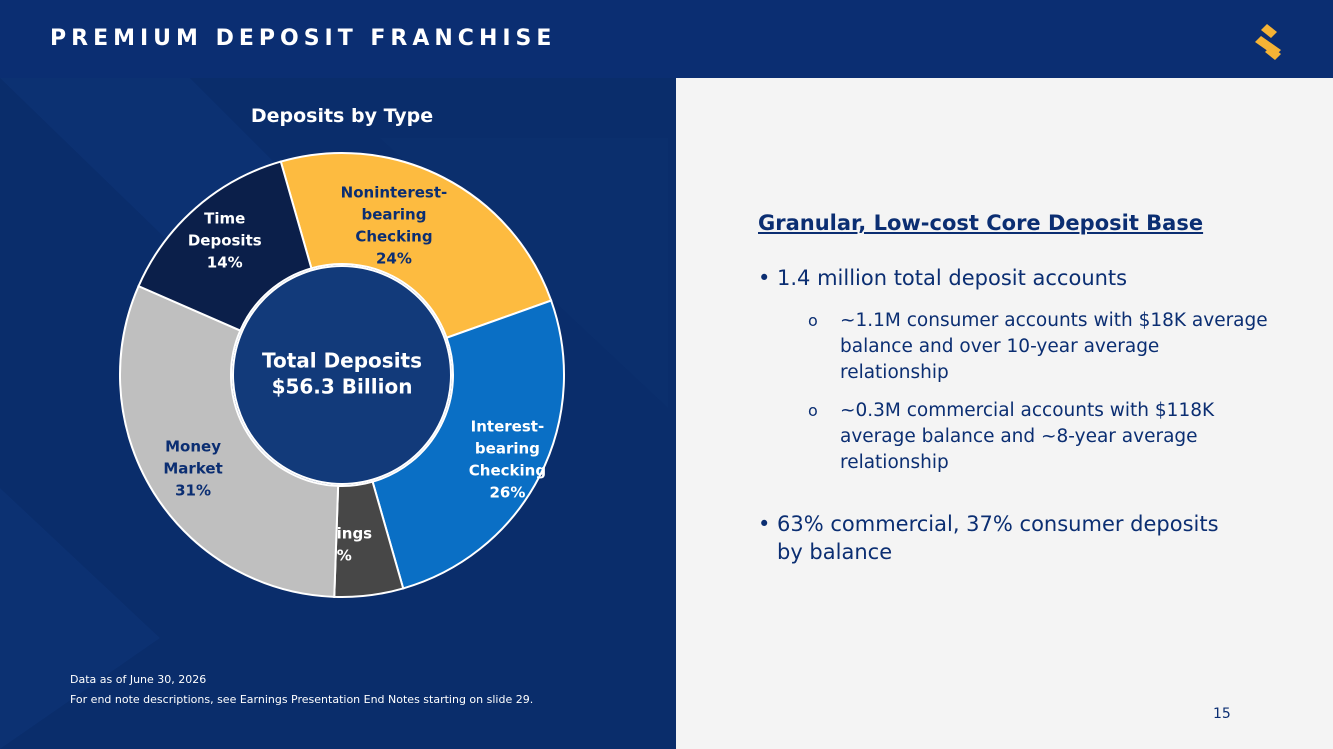  Describe the element at coordinates (224, 219) in the screenshot. I see `slice-name-label: Time` at that location.